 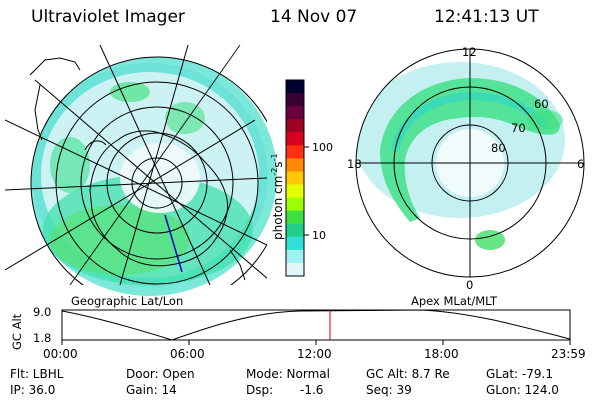 What do you see at coordinates (260, 390) in the screenshot?
I see `info-dsp-label: Dsp:` at bounding box center [260, 390].